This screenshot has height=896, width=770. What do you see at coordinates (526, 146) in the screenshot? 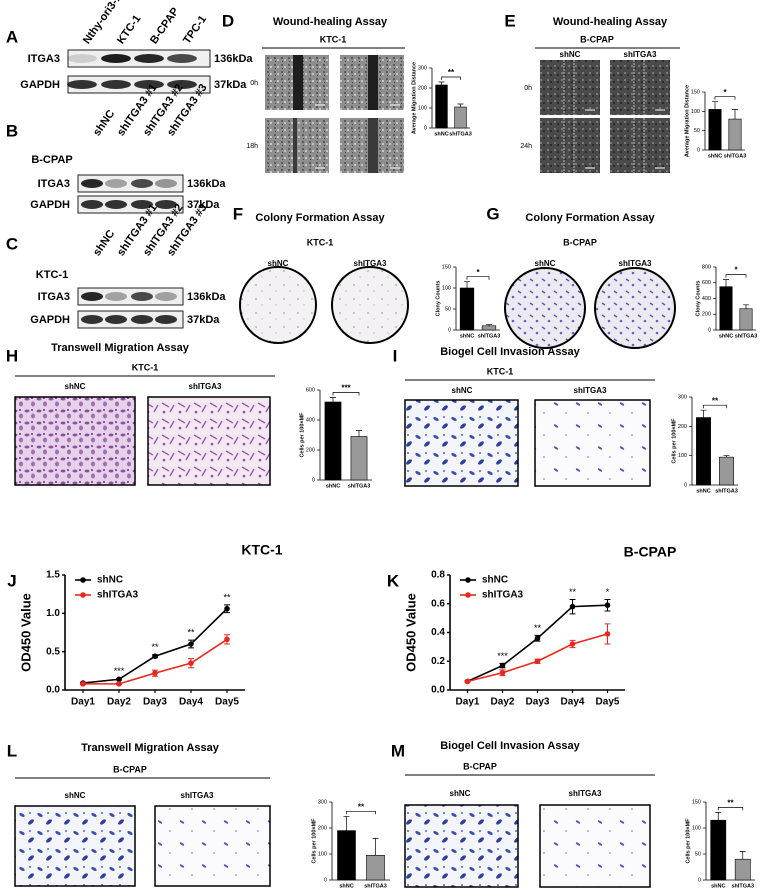
I see `row-label: 24h` at bounding box center [526, 146].